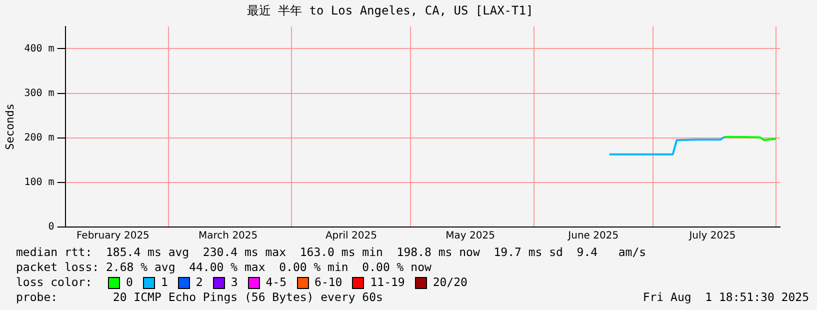 The image size is (817, 310). I want to click on x-tick-label: March 2025, so click(228, 236).